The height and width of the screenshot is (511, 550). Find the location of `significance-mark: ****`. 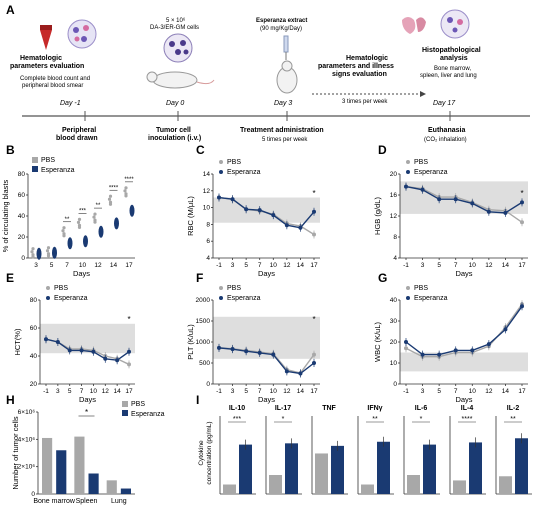

significance-mark: **** is located at coordinates (467, 419).